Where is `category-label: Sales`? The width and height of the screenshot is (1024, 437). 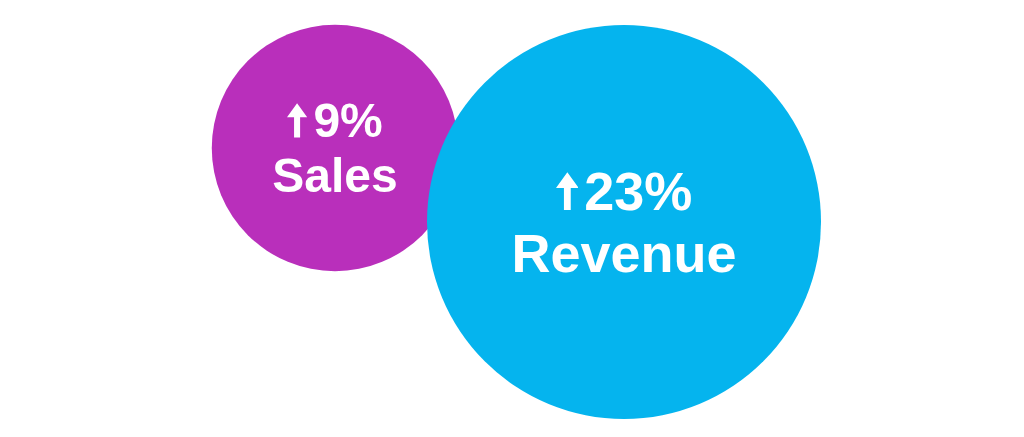
category-label: Sales is located at coordinates (335, 176).